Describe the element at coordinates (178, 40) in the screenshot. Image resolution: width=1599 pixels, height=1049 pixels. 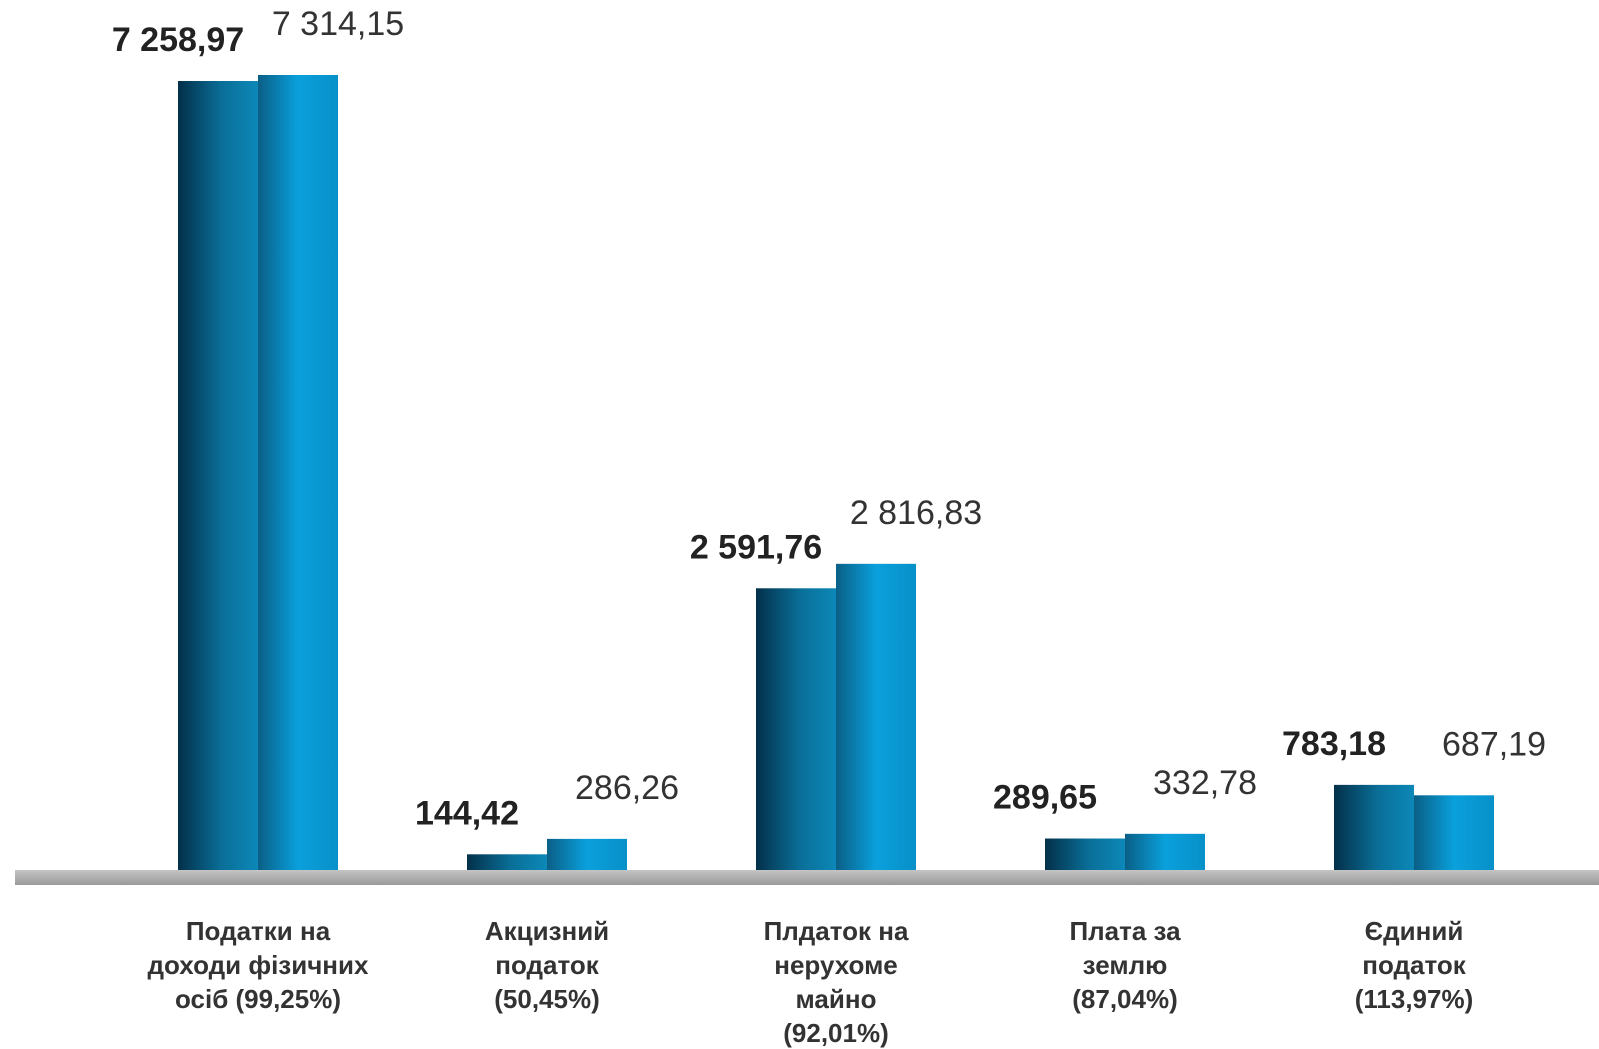
I see `data-label-series1-1: 7 258,97` at that location.